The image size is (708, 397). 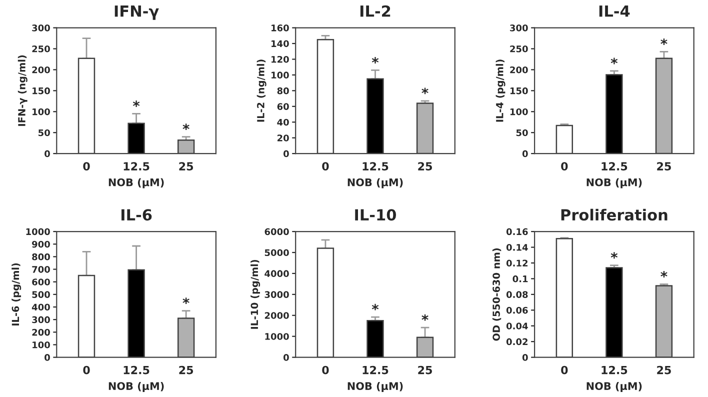 What do you see at coordinates (497, 294) in the screenshot?
I see `y-axis-title: OD (550-630 nm)` at bounding box center [497, 294].